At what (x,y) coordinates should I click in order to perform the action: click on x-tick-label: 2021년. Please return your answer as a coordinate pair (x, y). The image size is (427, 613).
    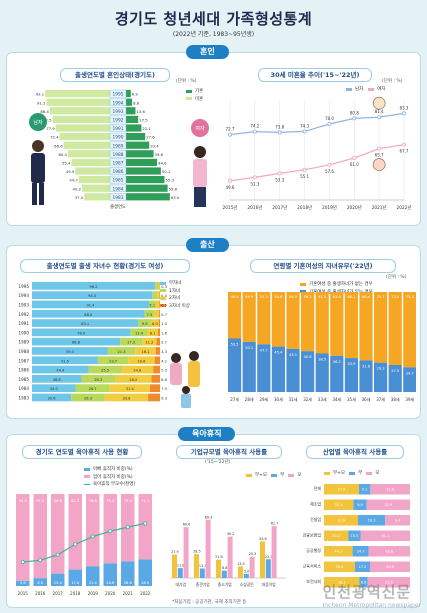
    Looking at the image, I should click on (379, 207).